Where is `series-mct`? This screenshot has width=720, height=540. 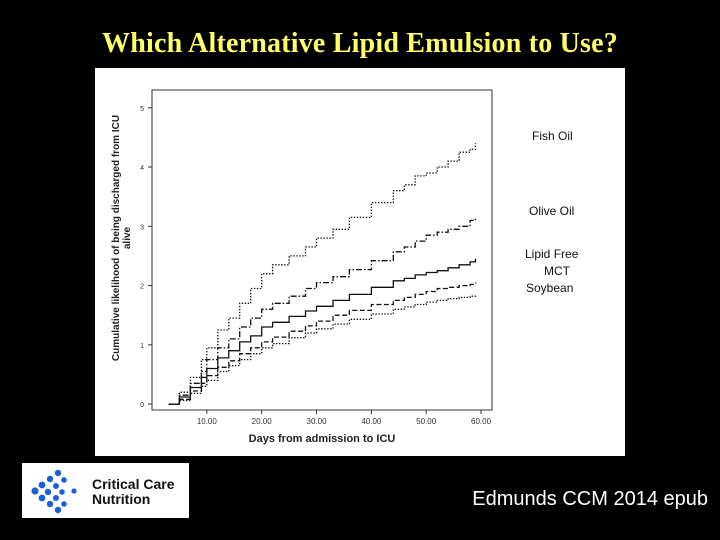
series-mct is located at coordinates (322, 343).